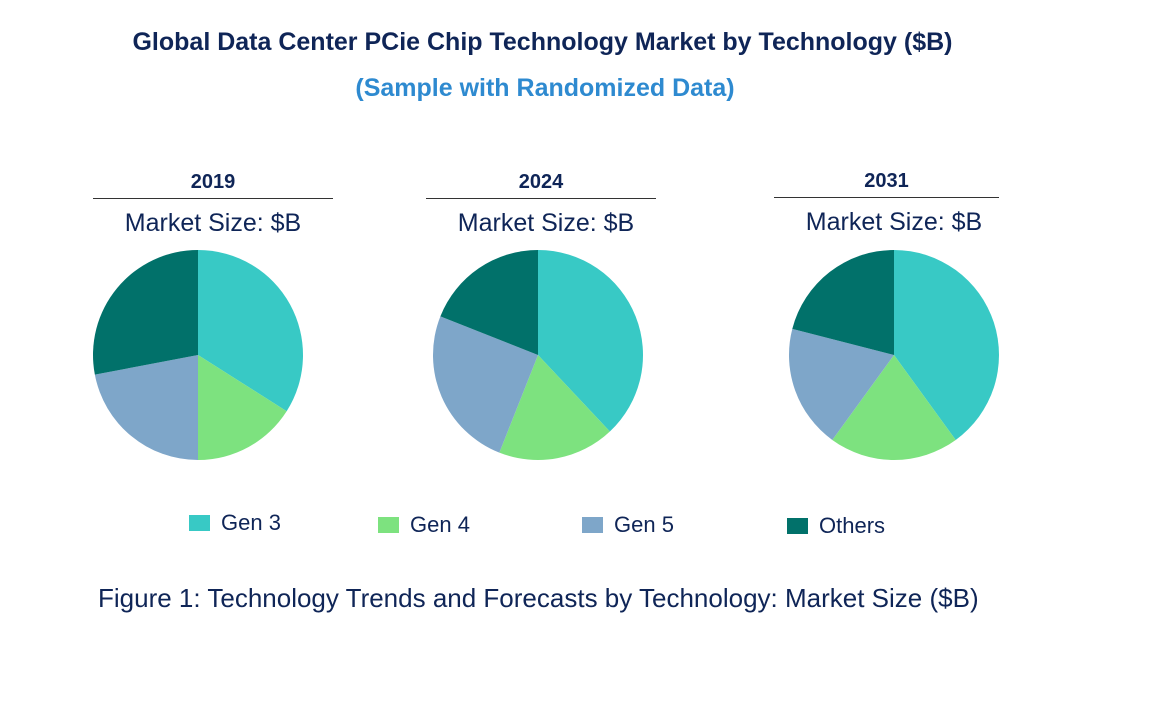 Image resolution: width=1170 pixels, height=711 pixels. I want to click on pie-chart-2031, so click(894, 355).